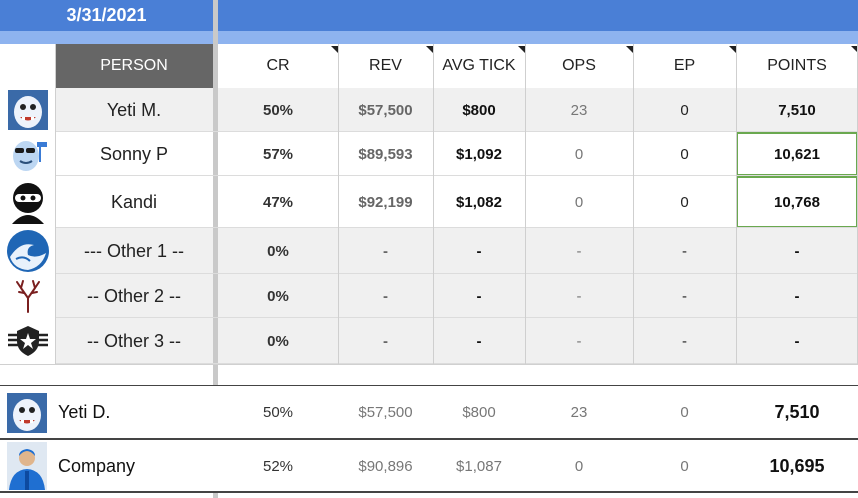  I want to click on person-name: -- Other 3 --, so click(133, 340).